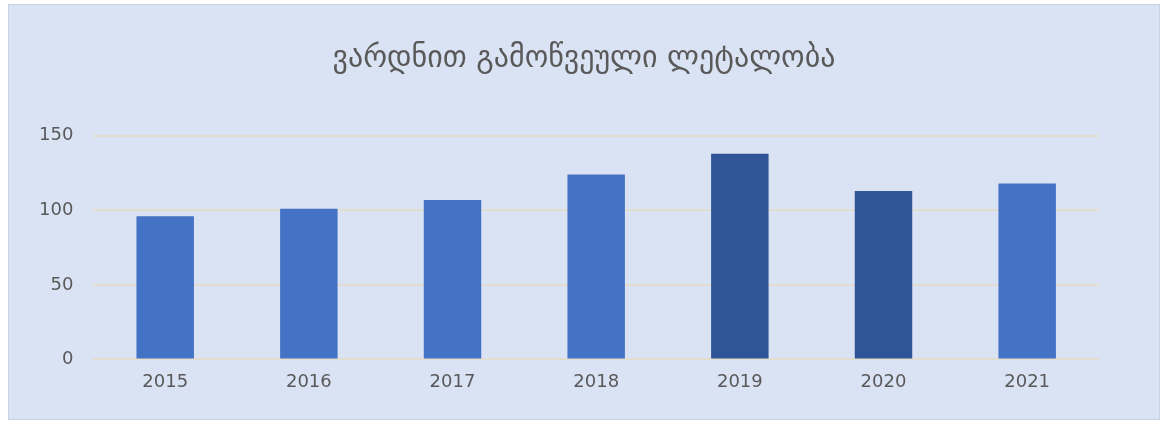  I want to click on x-tick-label: 2020, so click(883, 380).